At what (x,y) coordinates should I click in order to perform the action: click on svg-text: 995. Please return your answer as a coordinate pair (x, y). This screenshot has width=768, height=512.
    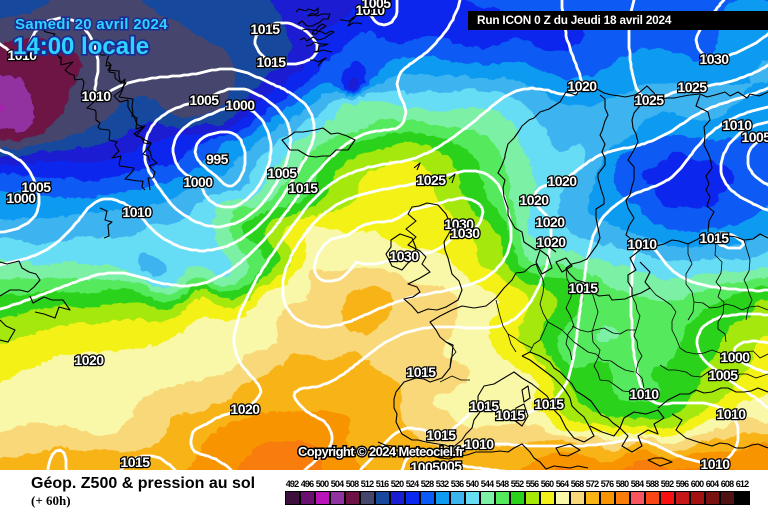
    Looking at the image, I should click on (217, 159).